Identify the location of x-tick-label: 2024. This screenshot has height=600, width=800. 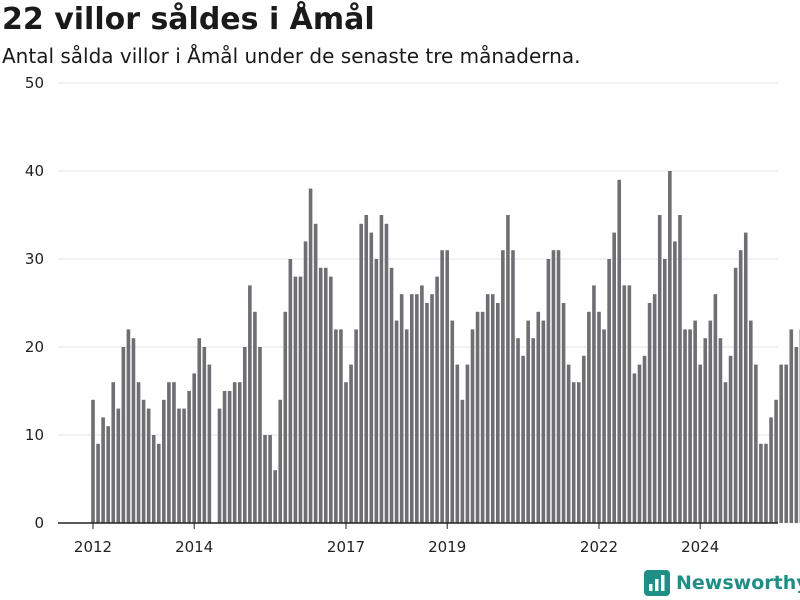
(700, 547).